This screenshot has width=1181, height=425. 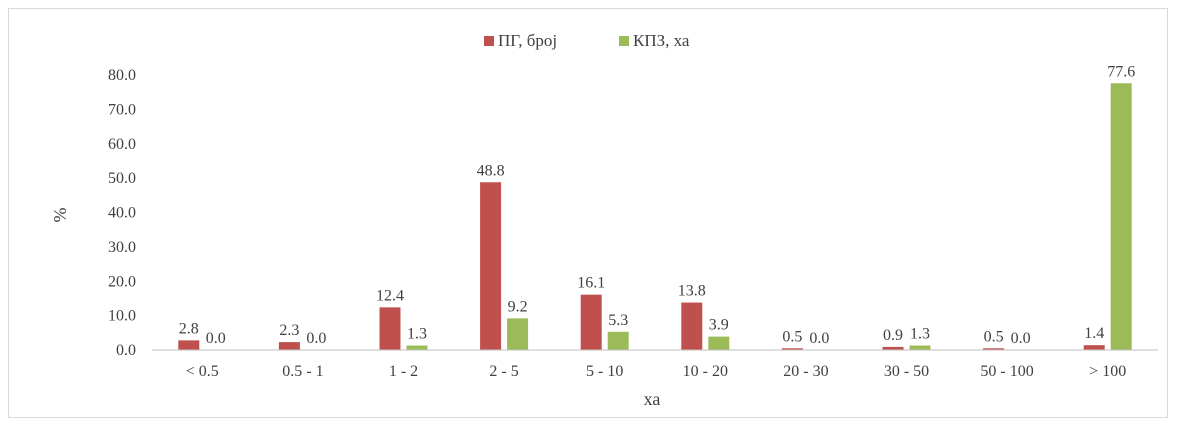 I want to click on y-tick-label: 80.0, so click(x=122, y=75).